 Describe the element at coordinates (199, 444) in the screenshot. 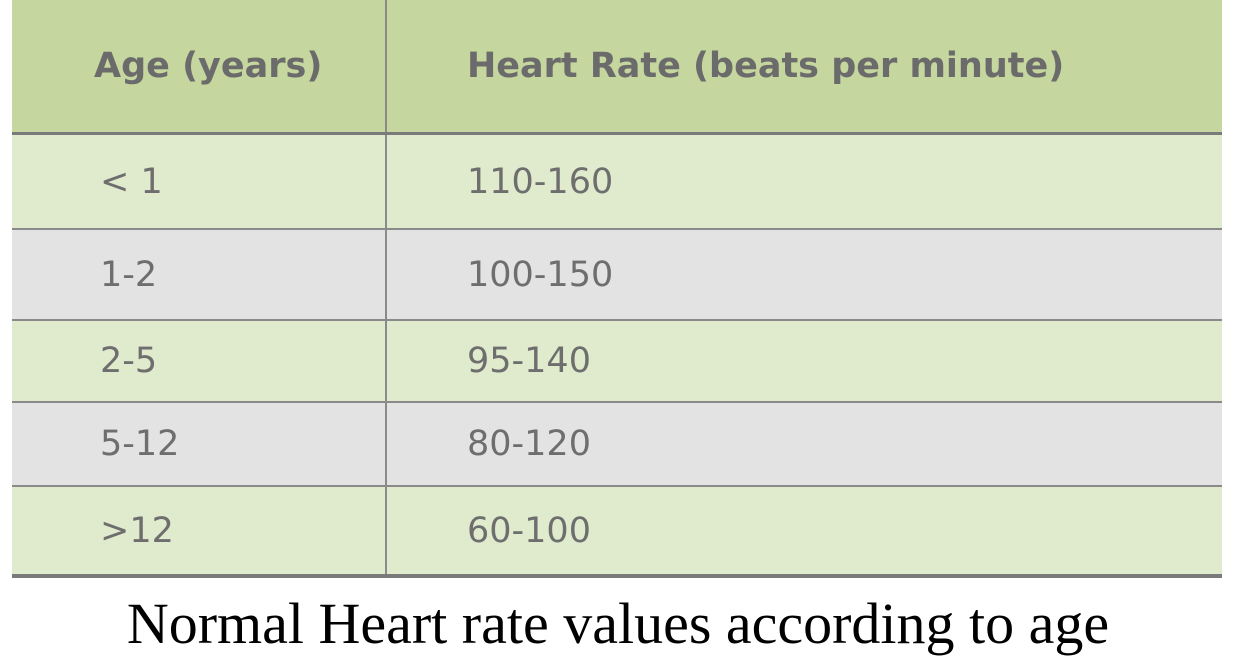

I see `age-cell: 5-12` at that location.